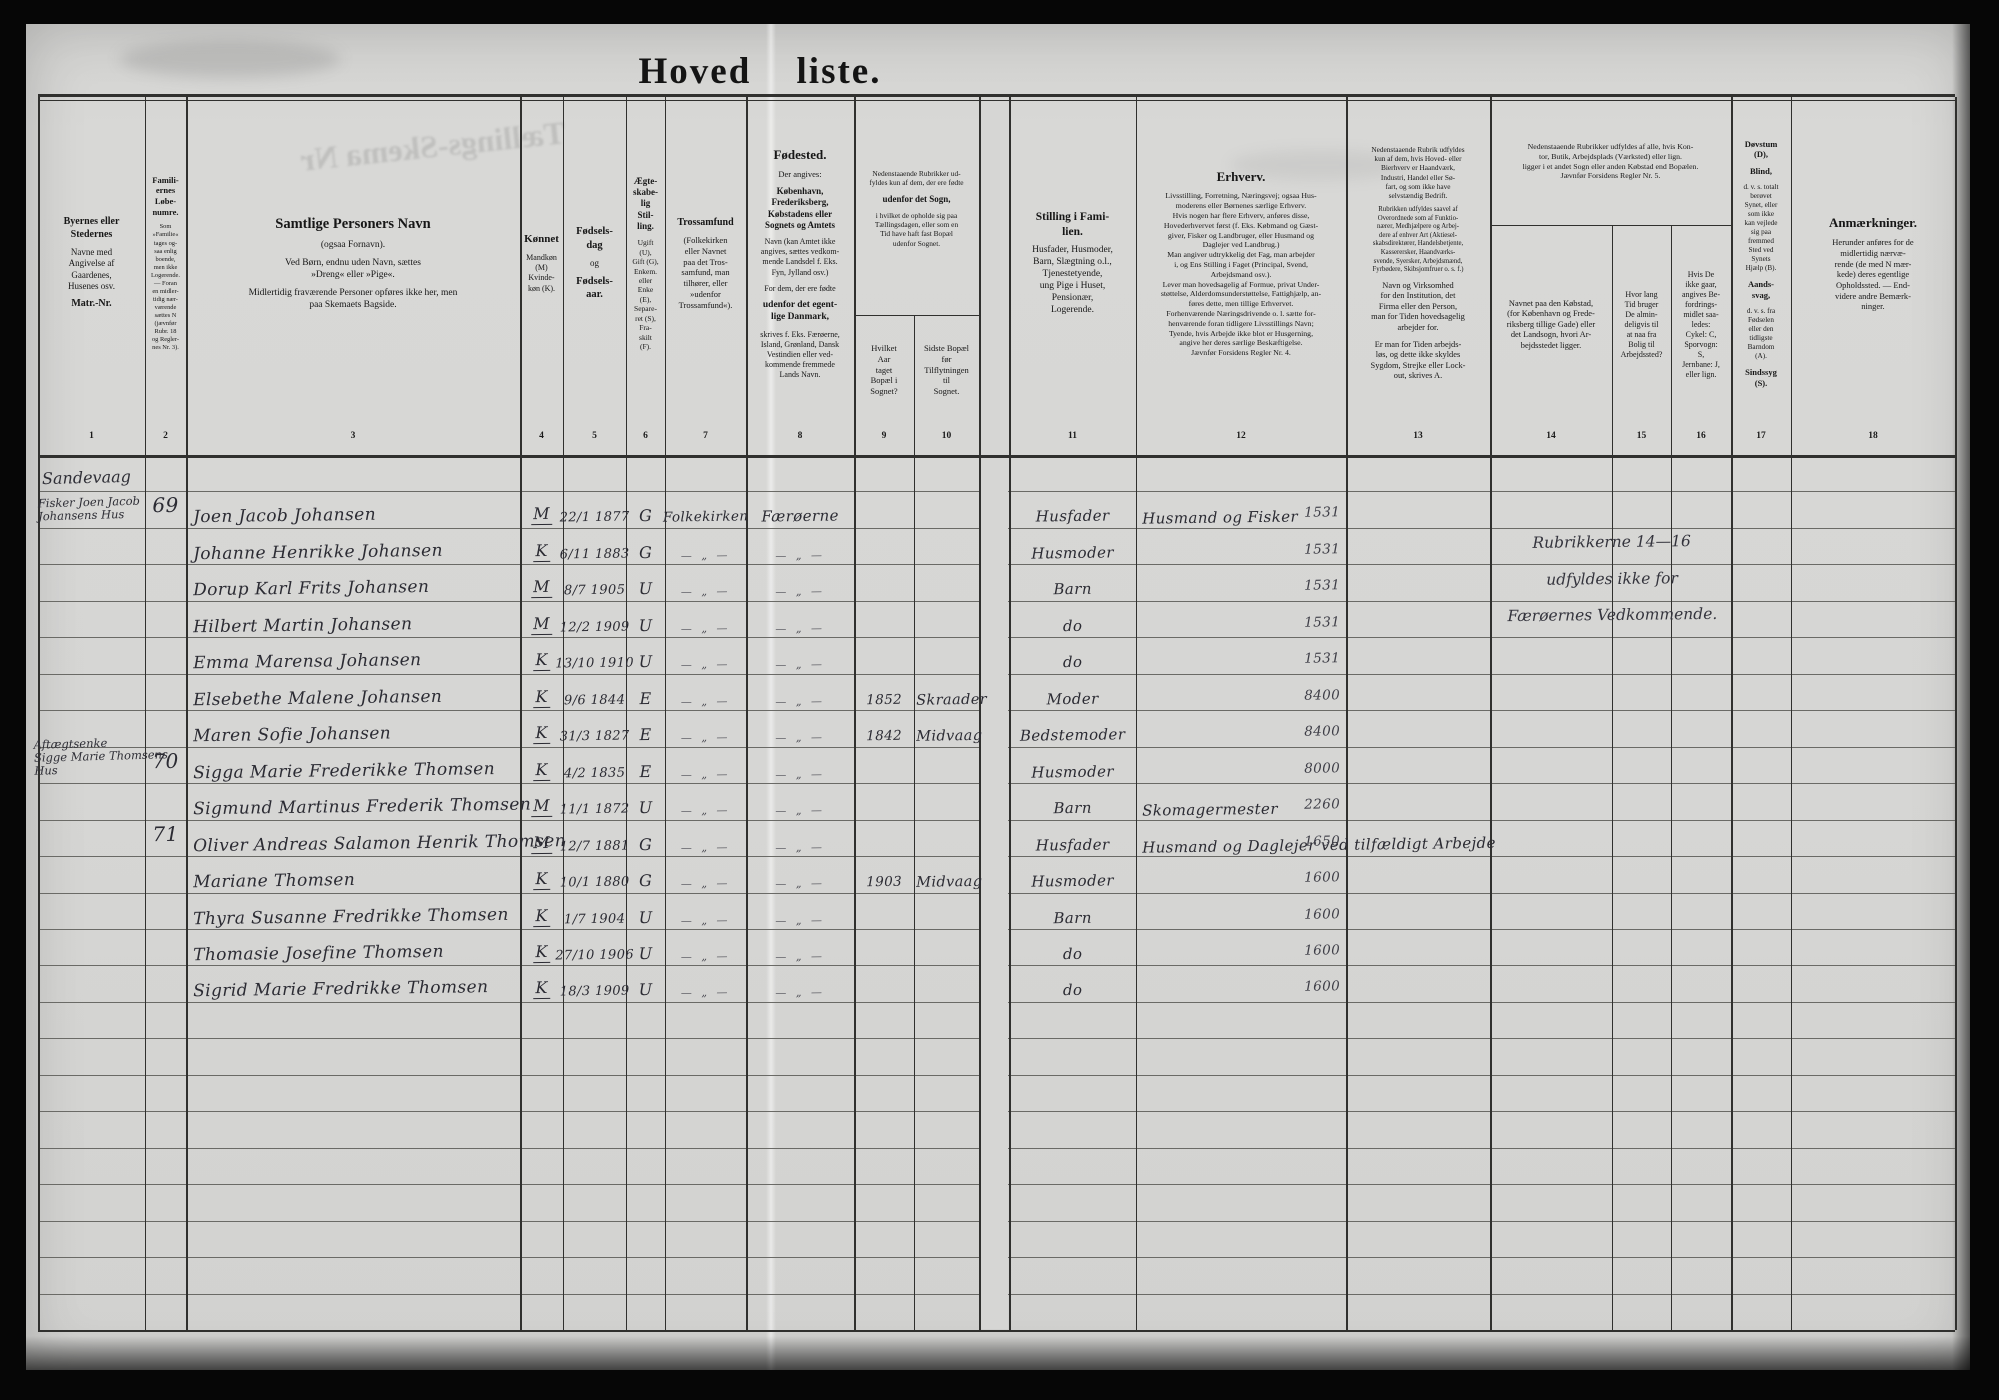 The height and width of the screenshot is (1400, 1999). I want to click on column-number: 11, so click(1072, 436).